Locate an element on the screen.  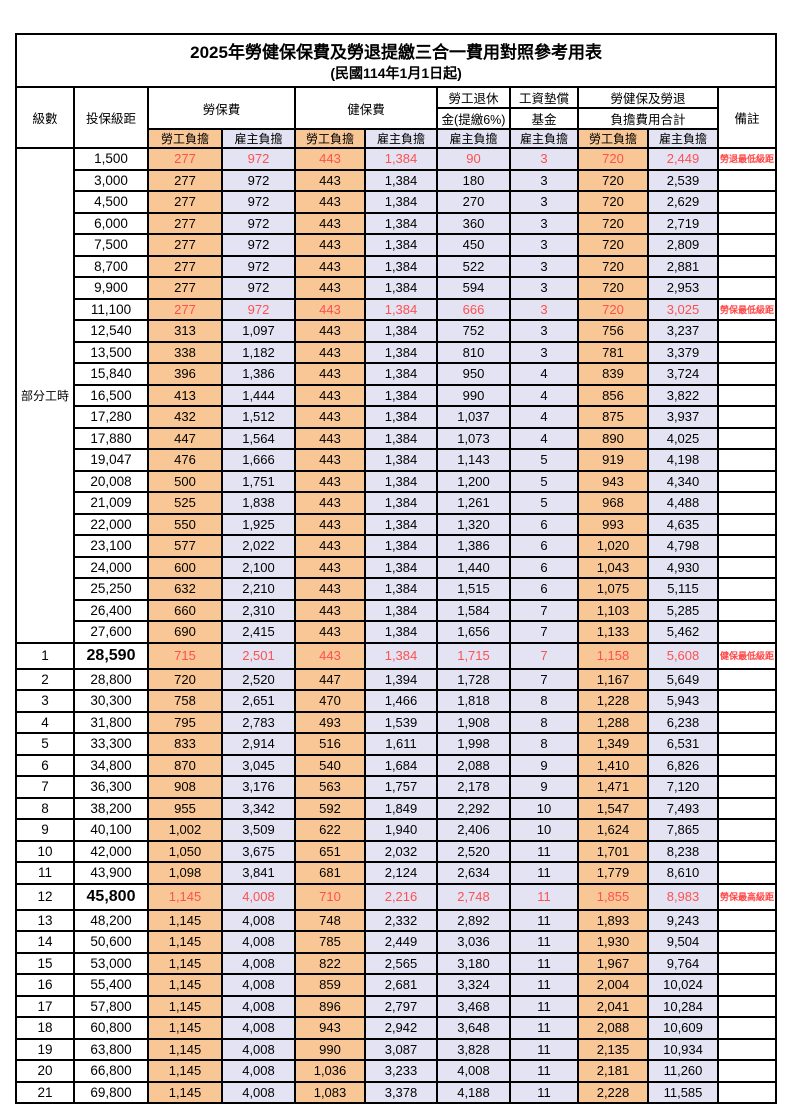
bracket-cell: 42,000 is located at coordinates (111, 851).